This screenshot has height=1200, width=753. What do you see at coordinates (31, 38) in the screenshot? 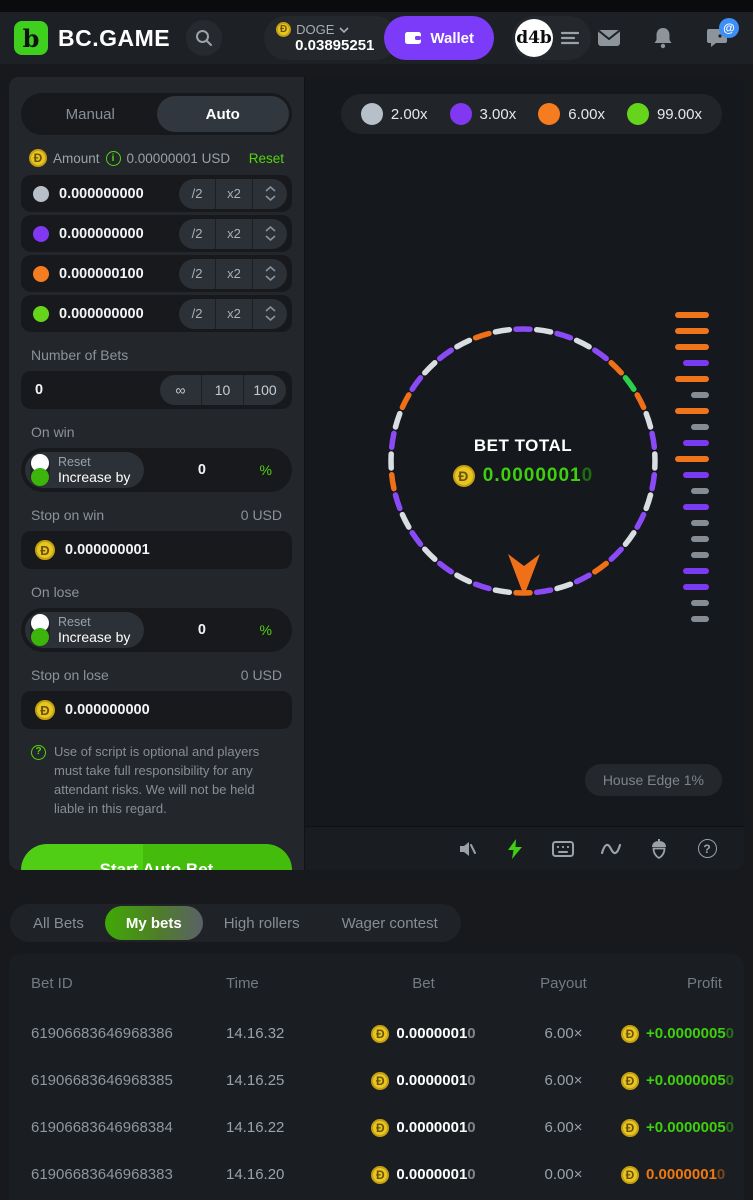
I see `brand-logo-icon: b` at bounding box center [31, 38].